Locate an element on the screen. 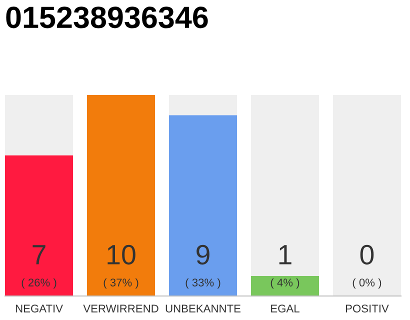 The width and height of the screenshot is (410, 320). data-label: 10 ( 37% ) is located at coordinates (121, 266).